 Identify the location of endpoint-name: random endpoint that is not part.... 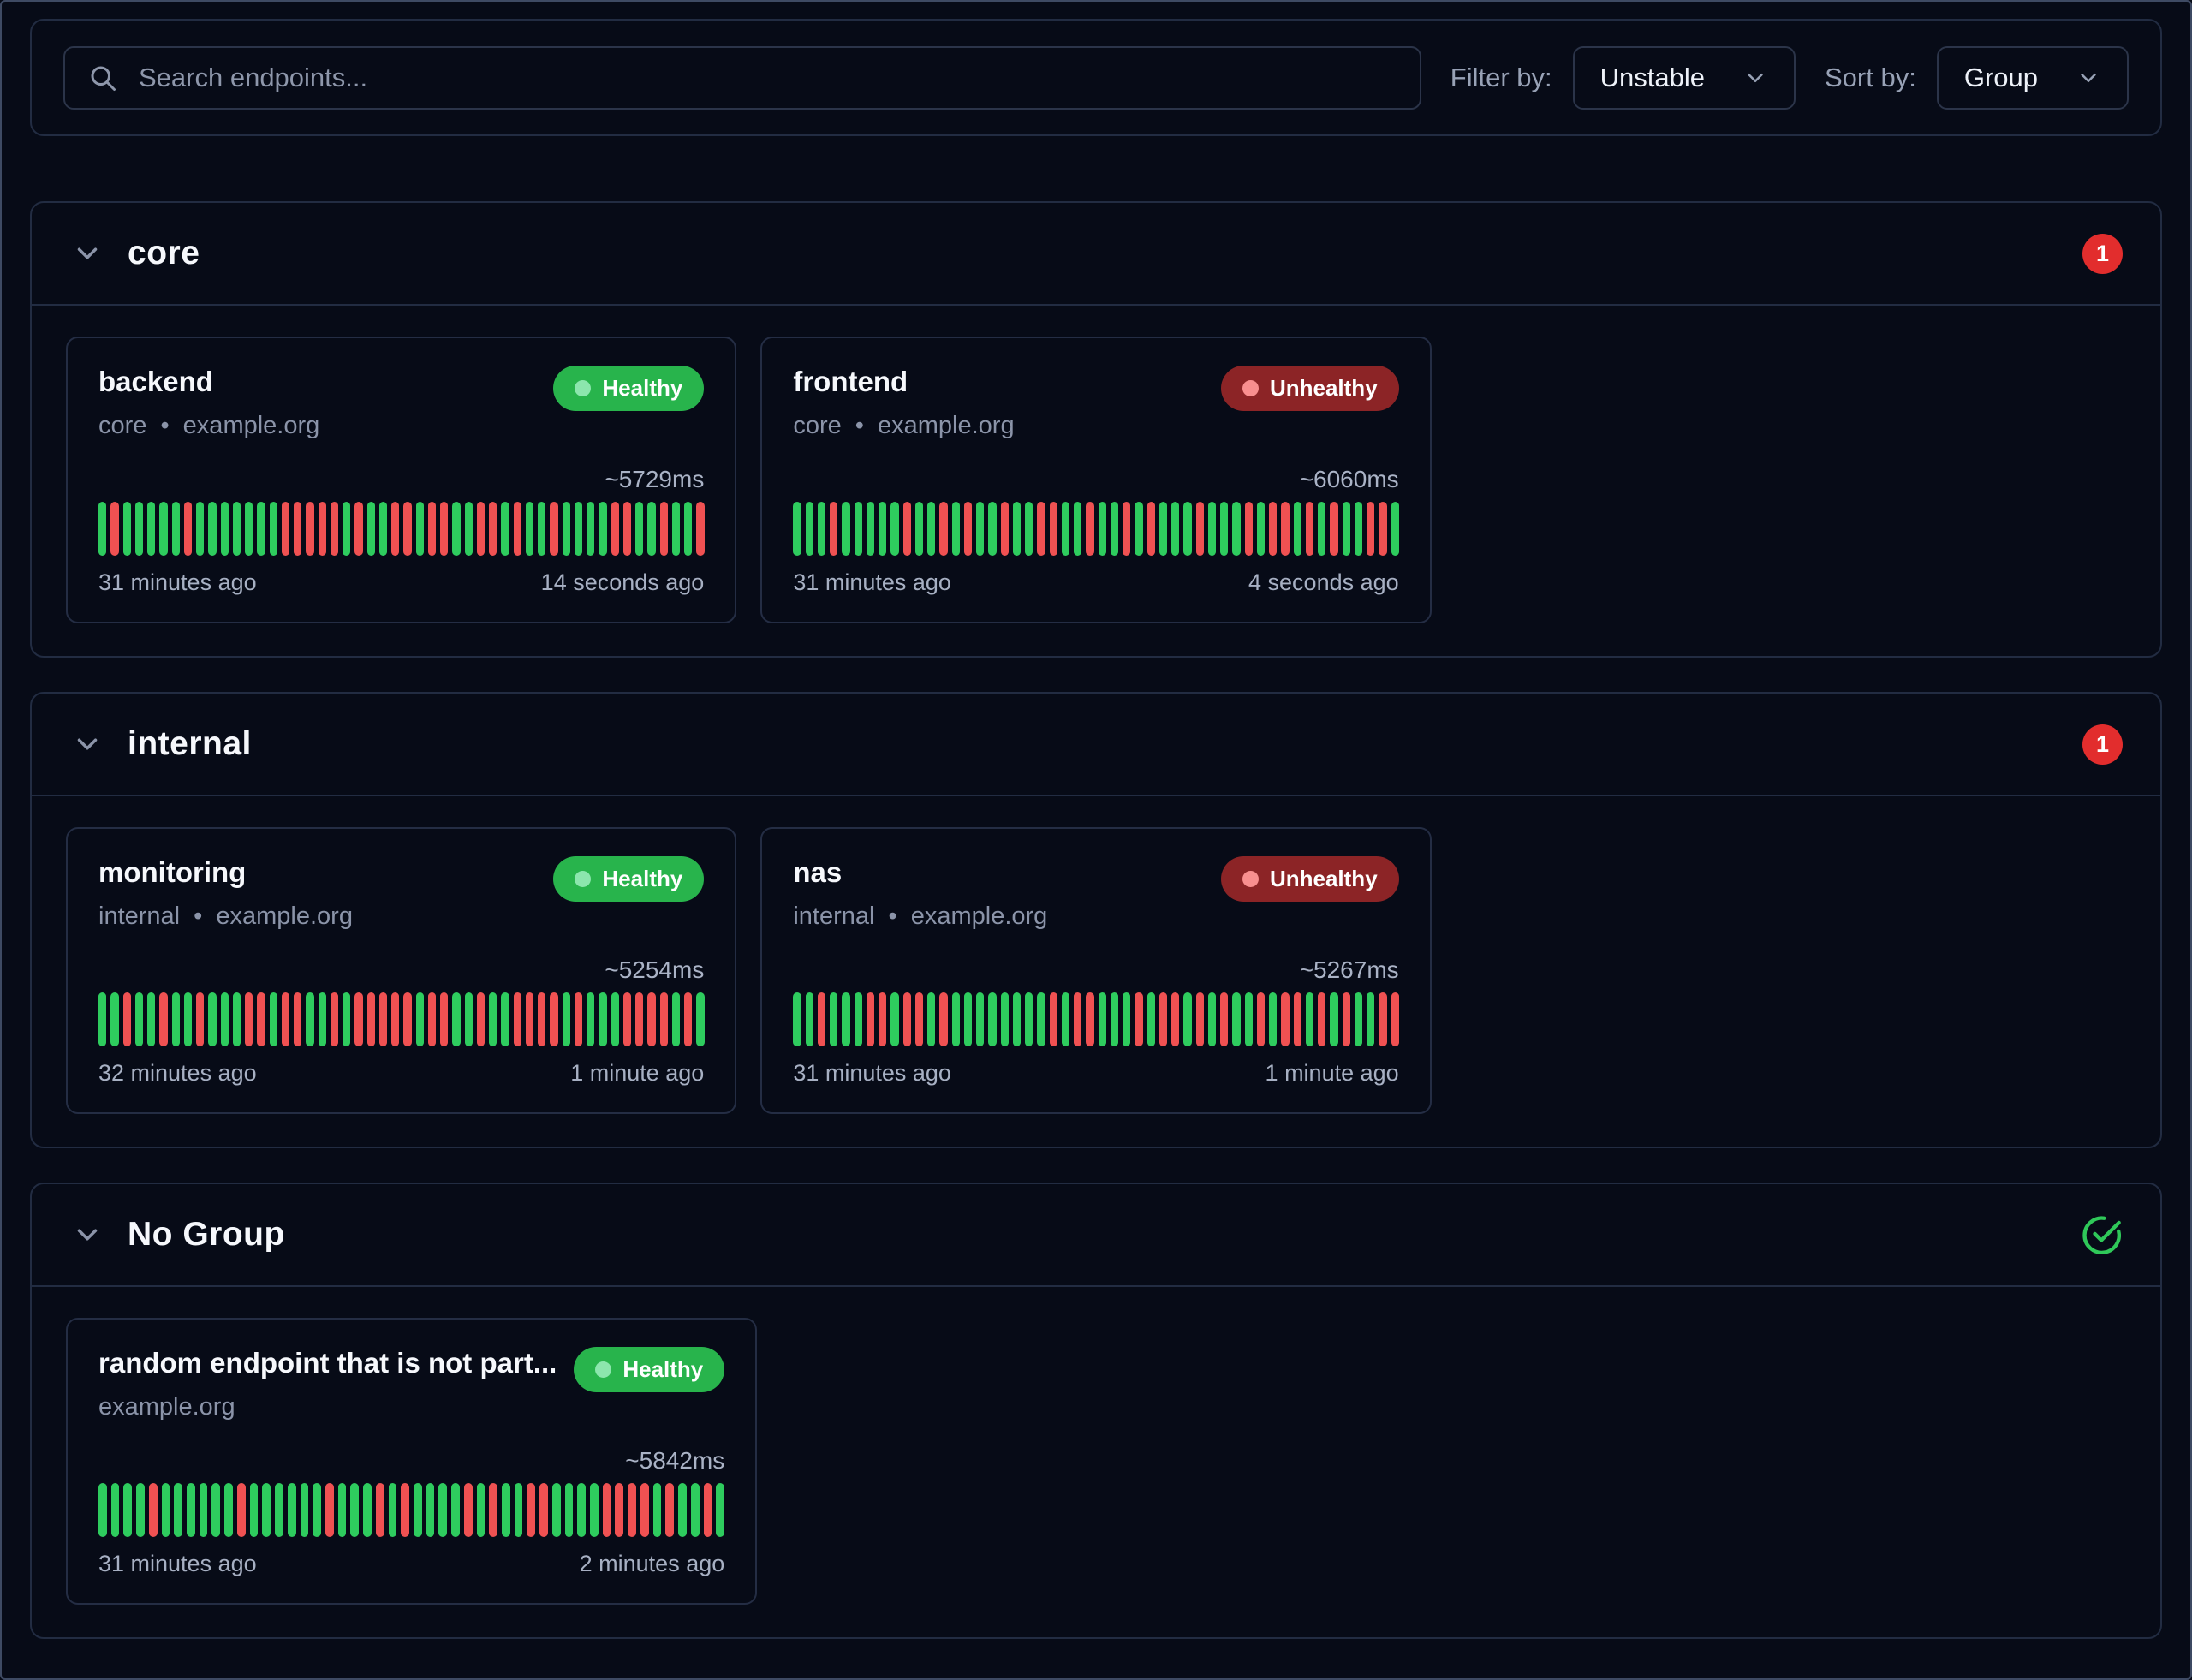
(327, 1363).